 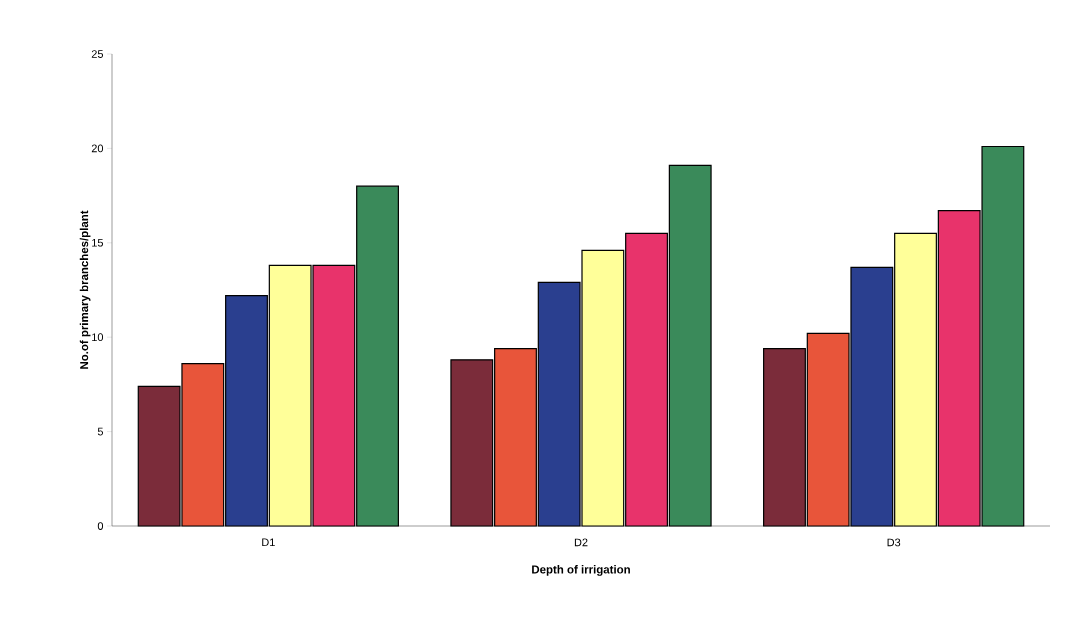 I want to click on y-tick-label: 5, so click(x=100, y=431).